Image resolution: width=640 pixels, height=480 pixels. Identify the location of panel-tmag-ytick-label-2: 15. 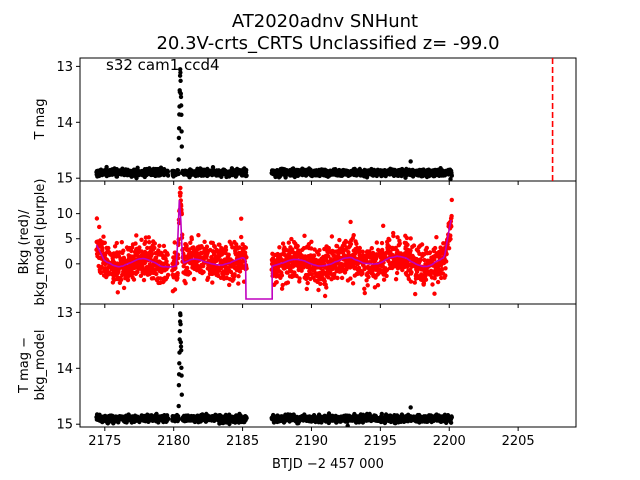
(64, 179).